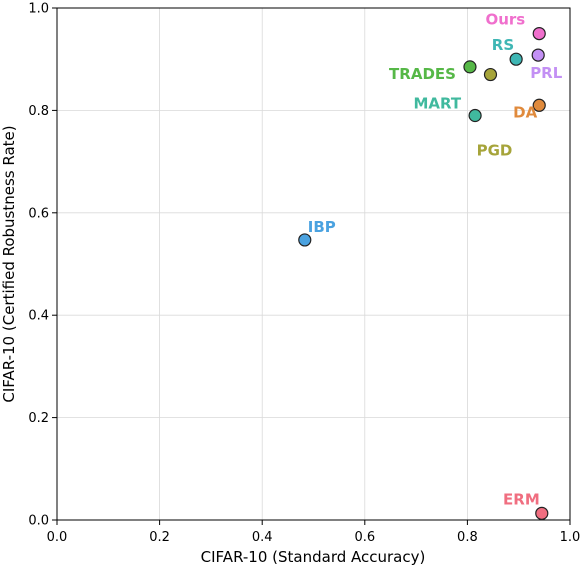  What do you see at coordinates (516, 59) in the screenshot?
I see `point-rs` at bounding box center [516, 59].